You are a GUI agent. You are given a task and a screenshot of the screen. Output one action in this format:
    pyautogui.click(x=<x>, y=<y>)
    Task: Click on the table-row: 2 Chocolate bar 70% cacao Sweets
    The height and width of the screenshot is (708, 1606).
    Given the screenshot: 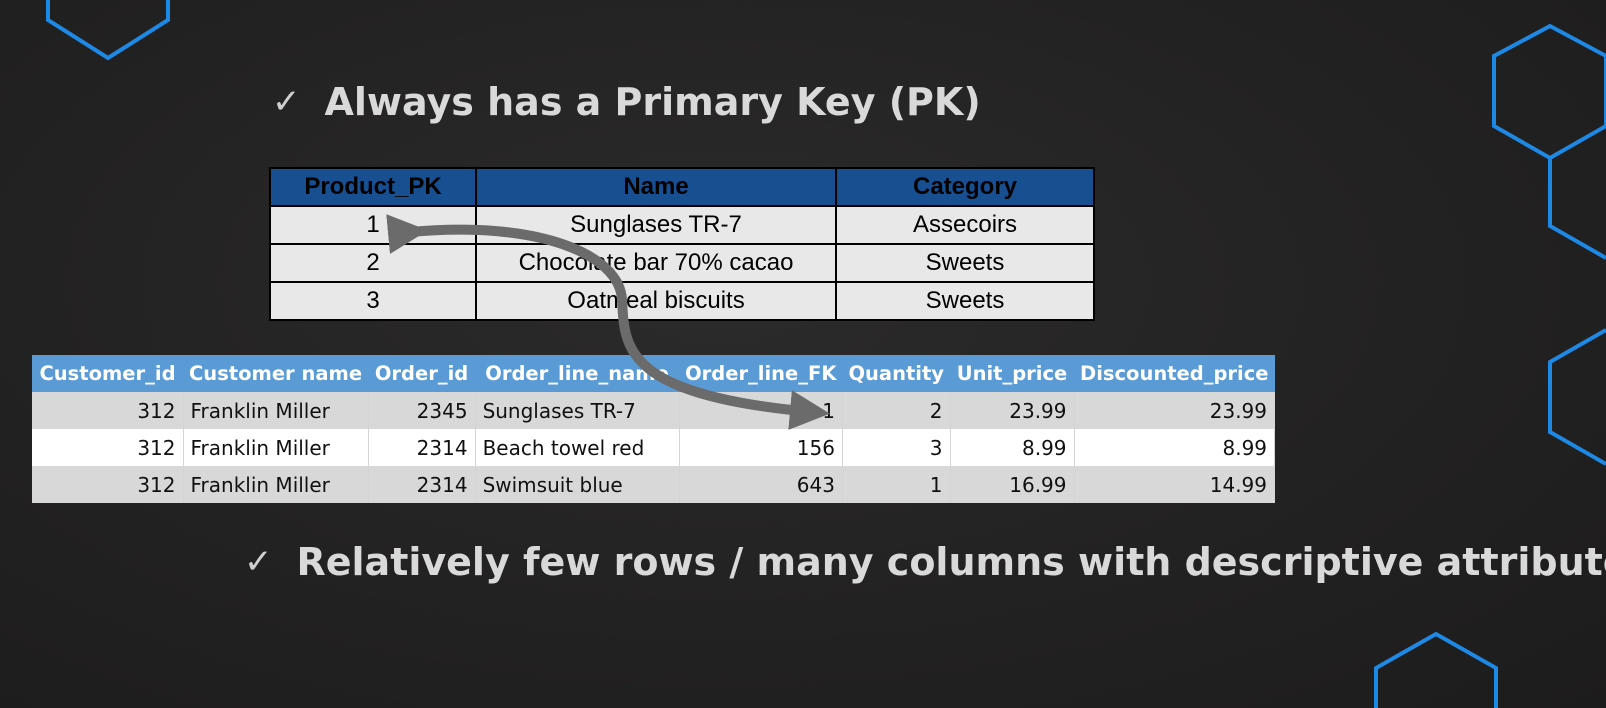 What is the action you would take?
    pyautogui.click(x=682, y=263)
    